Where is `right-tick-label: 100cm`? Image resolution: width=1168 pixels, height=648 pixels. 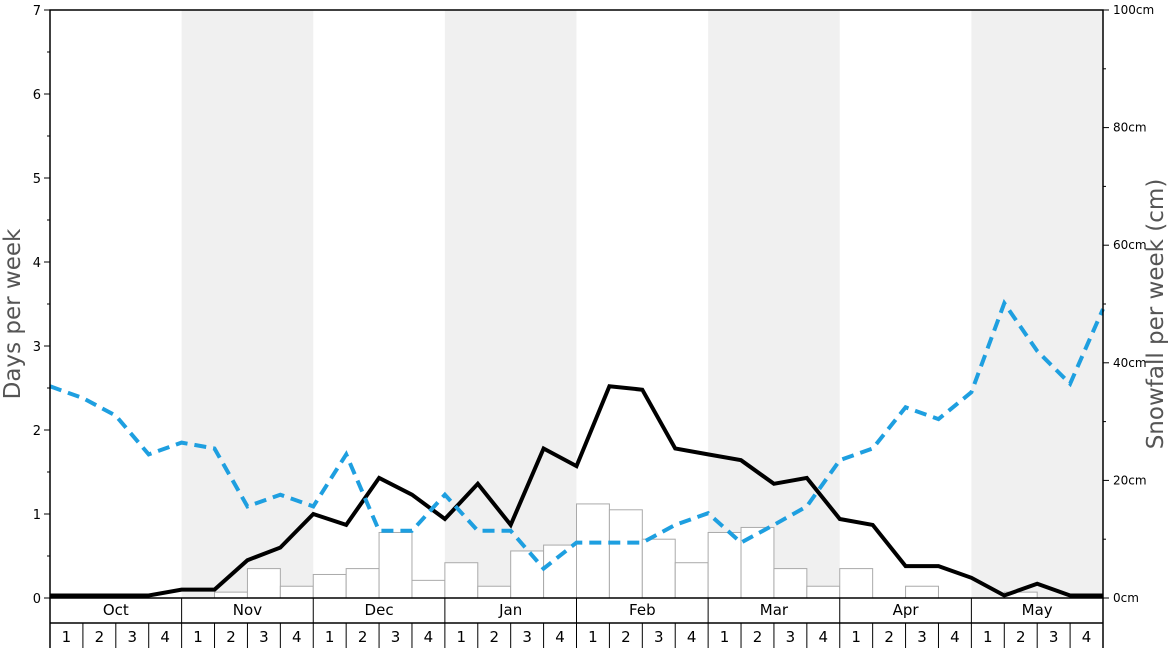
right-tick-label: 100cm is located at coordinates (1133, 10).